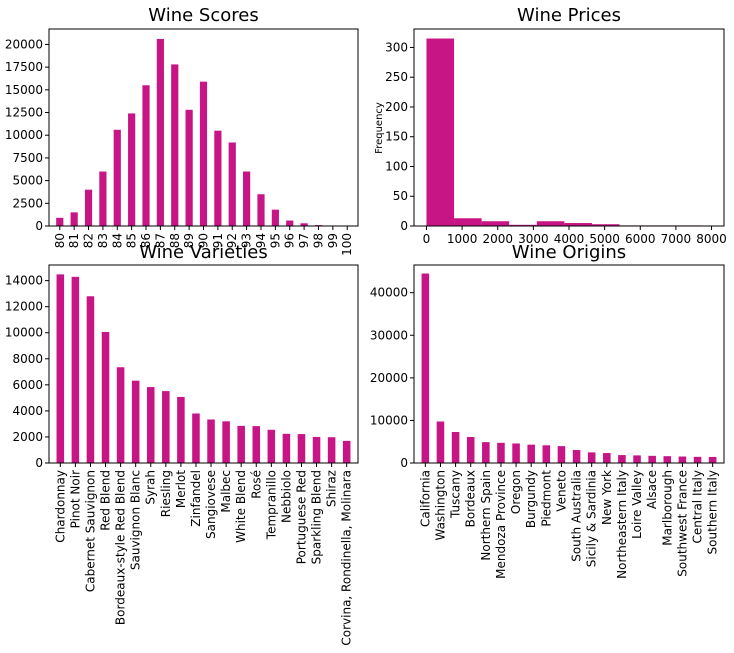  Describe the element at coordinates (389, 293) in the screenshot. I see `origins-ytick-label-4: 40000` at that location.